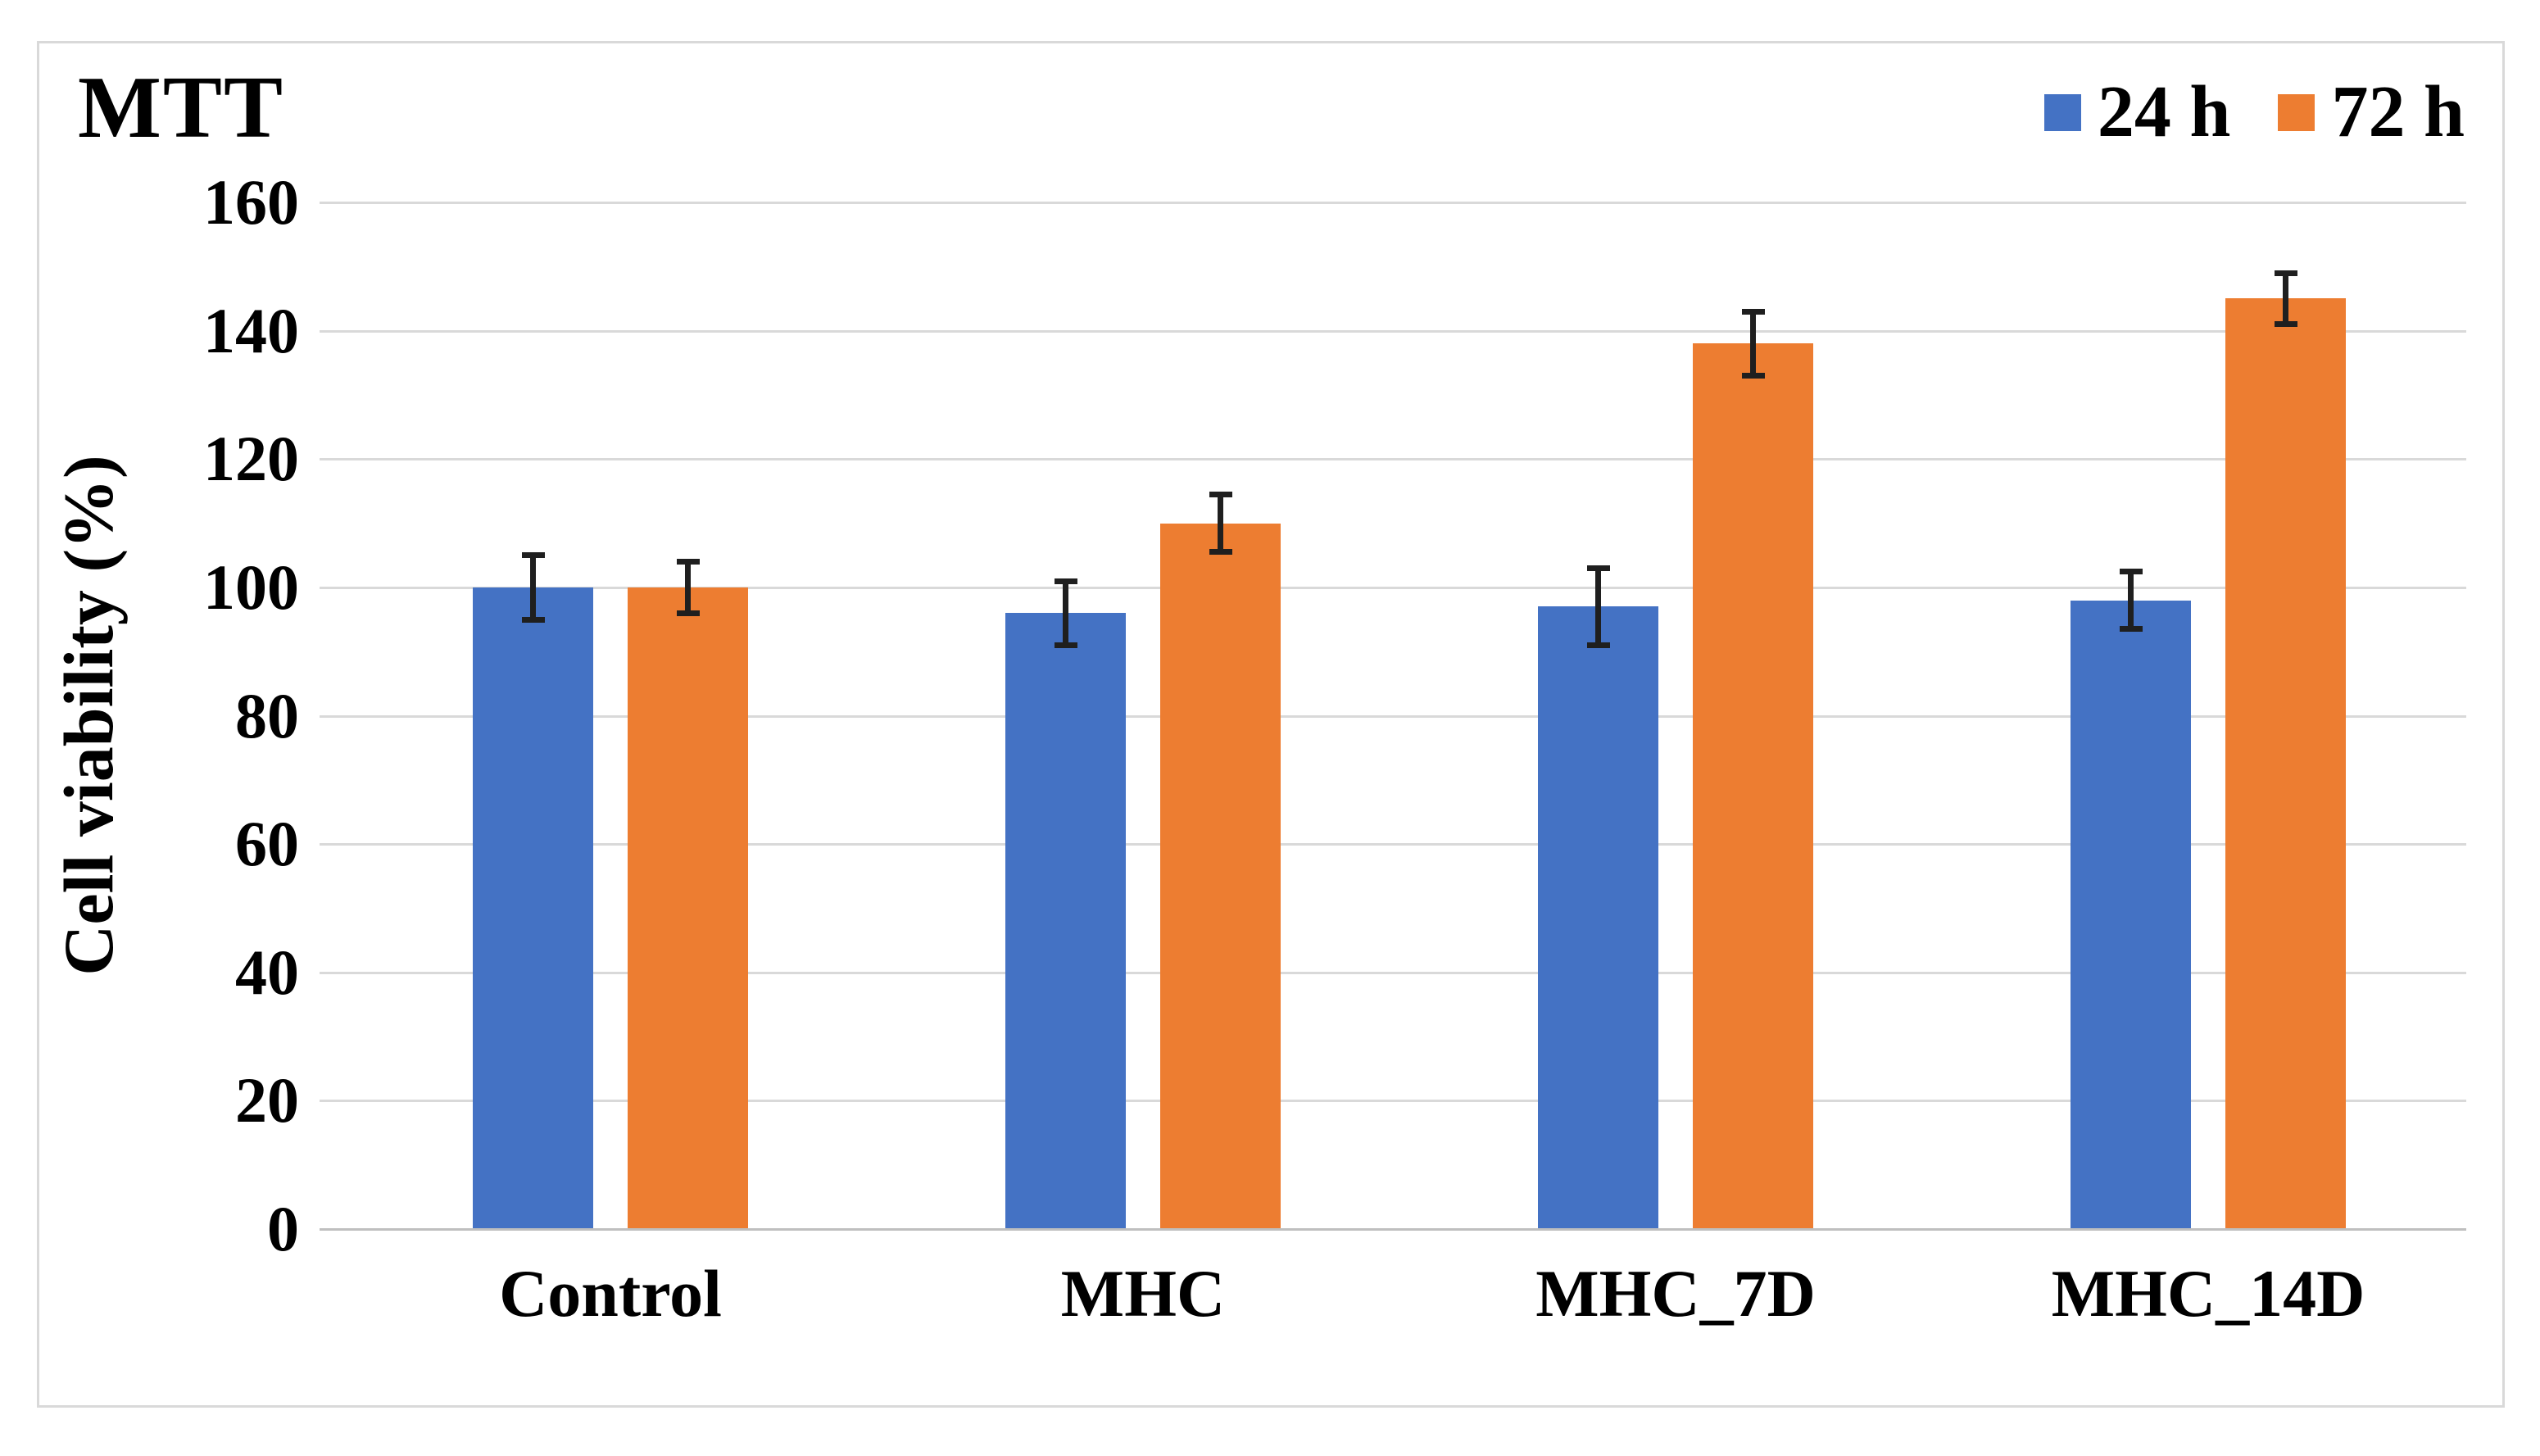 The height and width of the screenshot is (1456, 2540). I want to click on legend-item-72h: 72 h, so click(2371, 112).